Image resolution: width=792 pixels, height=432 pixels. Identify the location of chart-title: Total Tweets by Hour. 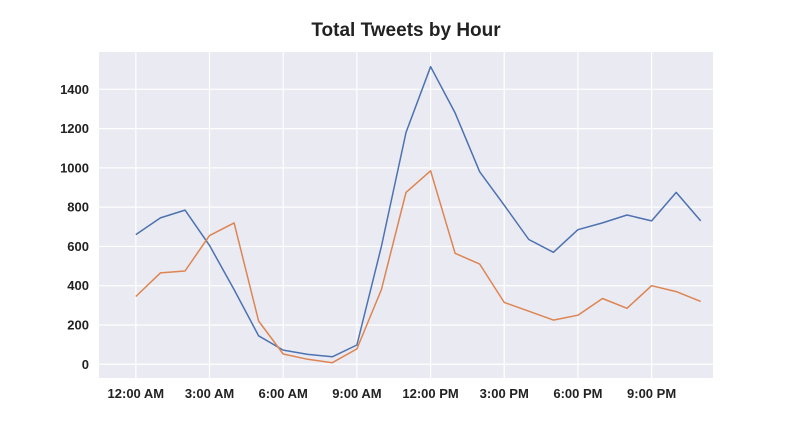
(406, 30).